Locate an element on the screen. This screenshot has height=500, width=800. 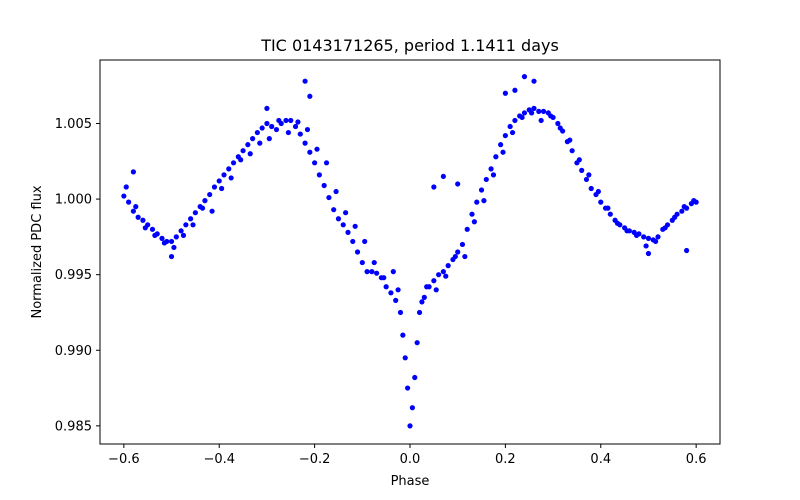
x-tick-label: 0.4 is located at coordinates (600, 459).